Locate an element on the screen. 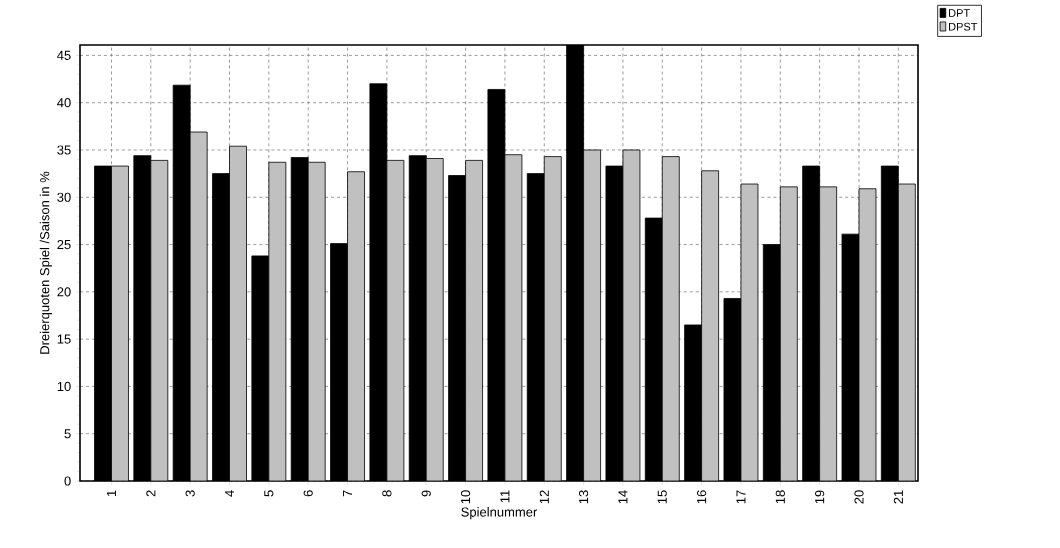  x-tick-label: 21 is located at coordinates (898, 497).